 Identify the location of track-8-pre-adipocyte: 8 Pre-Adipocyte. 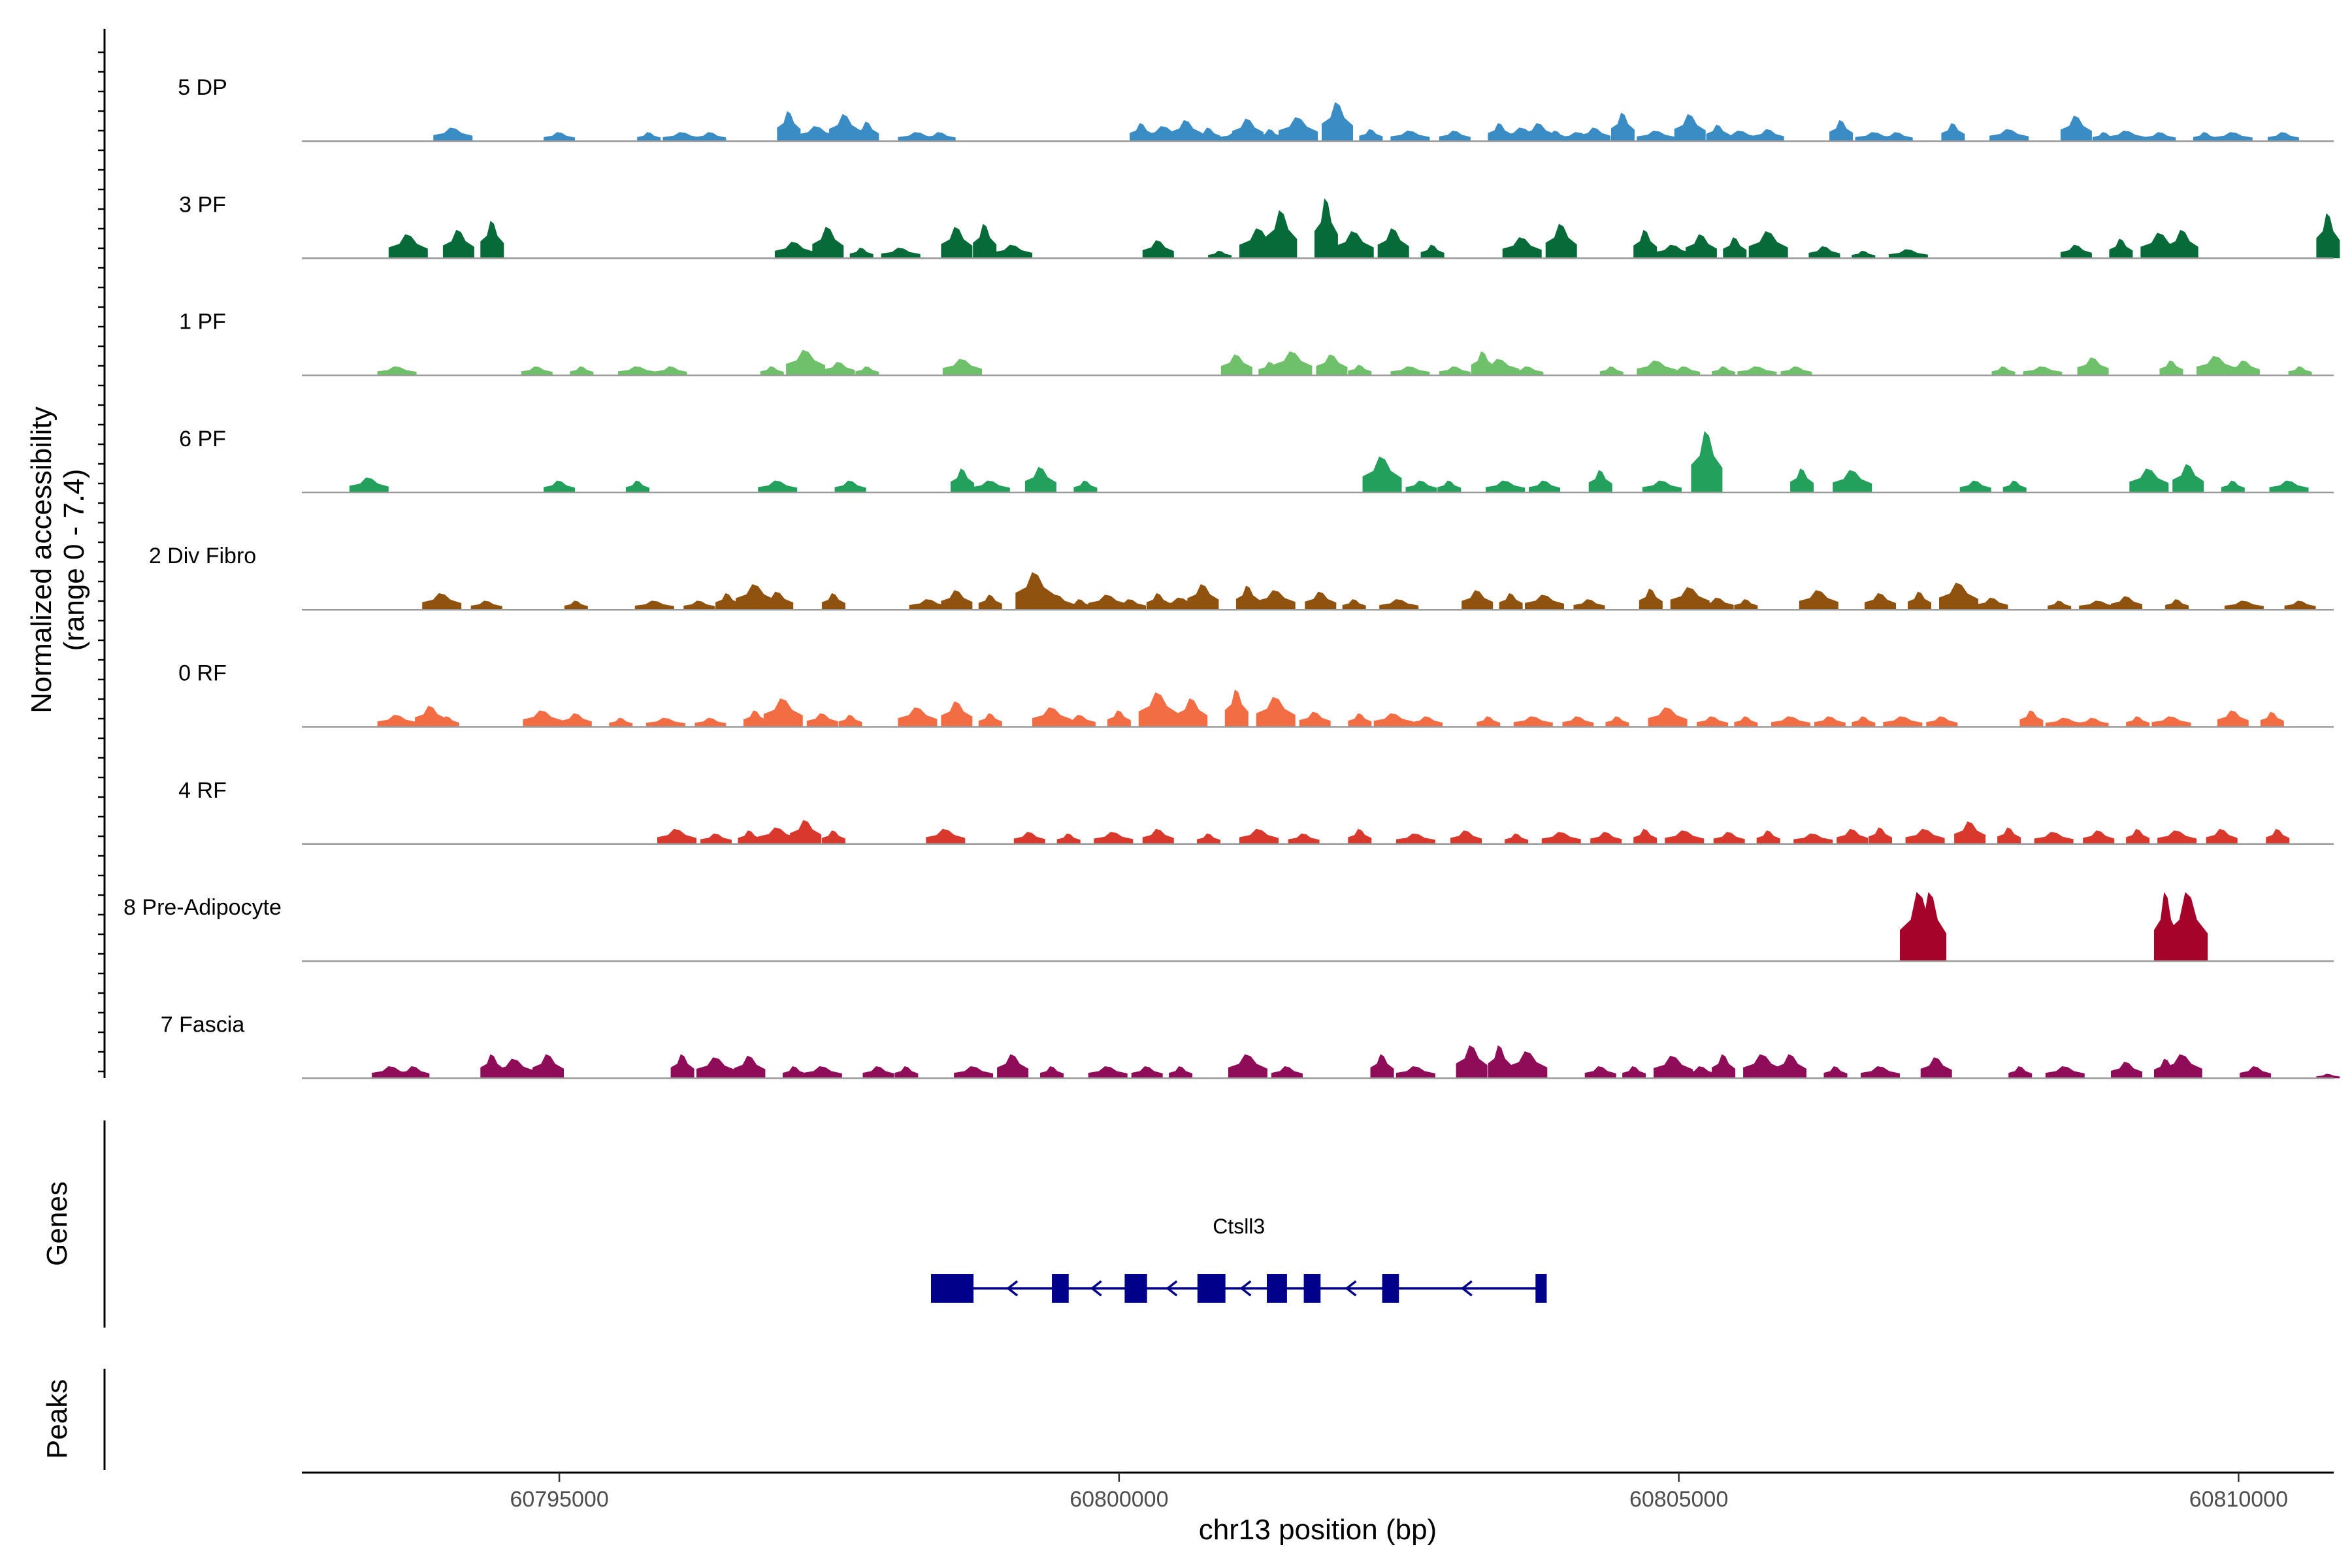
(1228, 927).